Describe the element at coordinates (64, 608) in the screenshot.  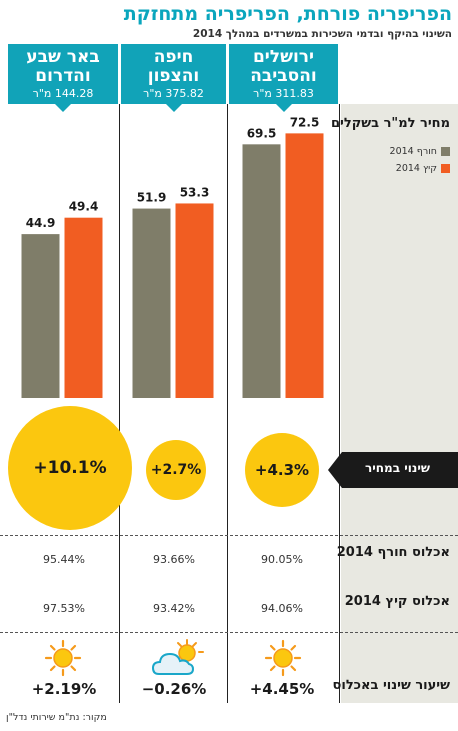
I see `occ-summer-beersheva: 97.53%` at that location.